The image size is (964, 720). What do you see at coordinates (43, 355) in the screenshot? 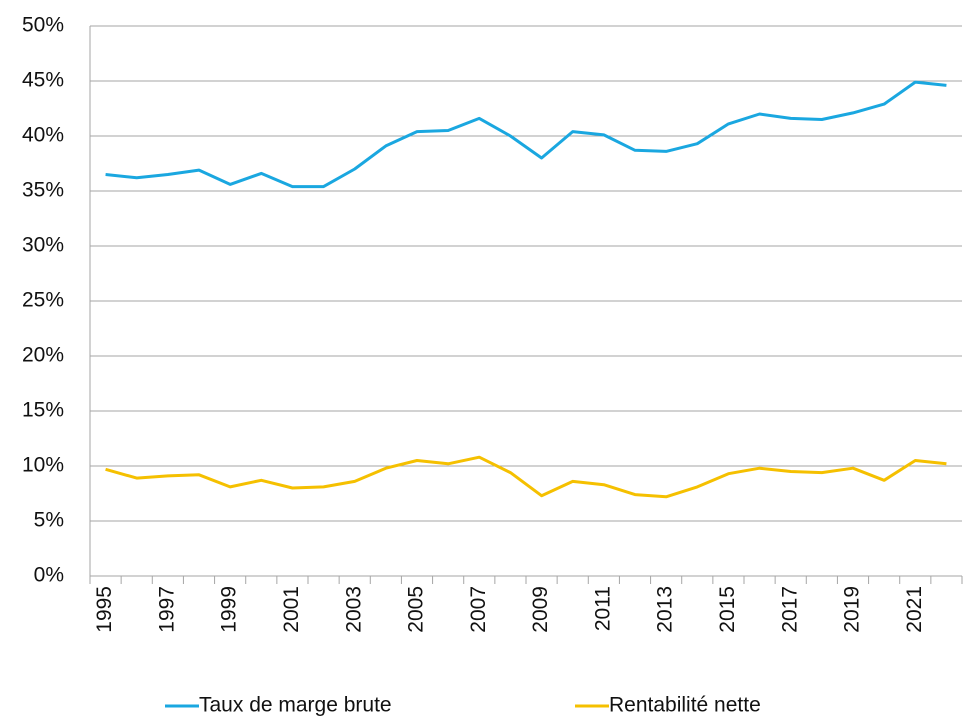
I see `y-tick-label: 20%` at bounding box center [43, 355].